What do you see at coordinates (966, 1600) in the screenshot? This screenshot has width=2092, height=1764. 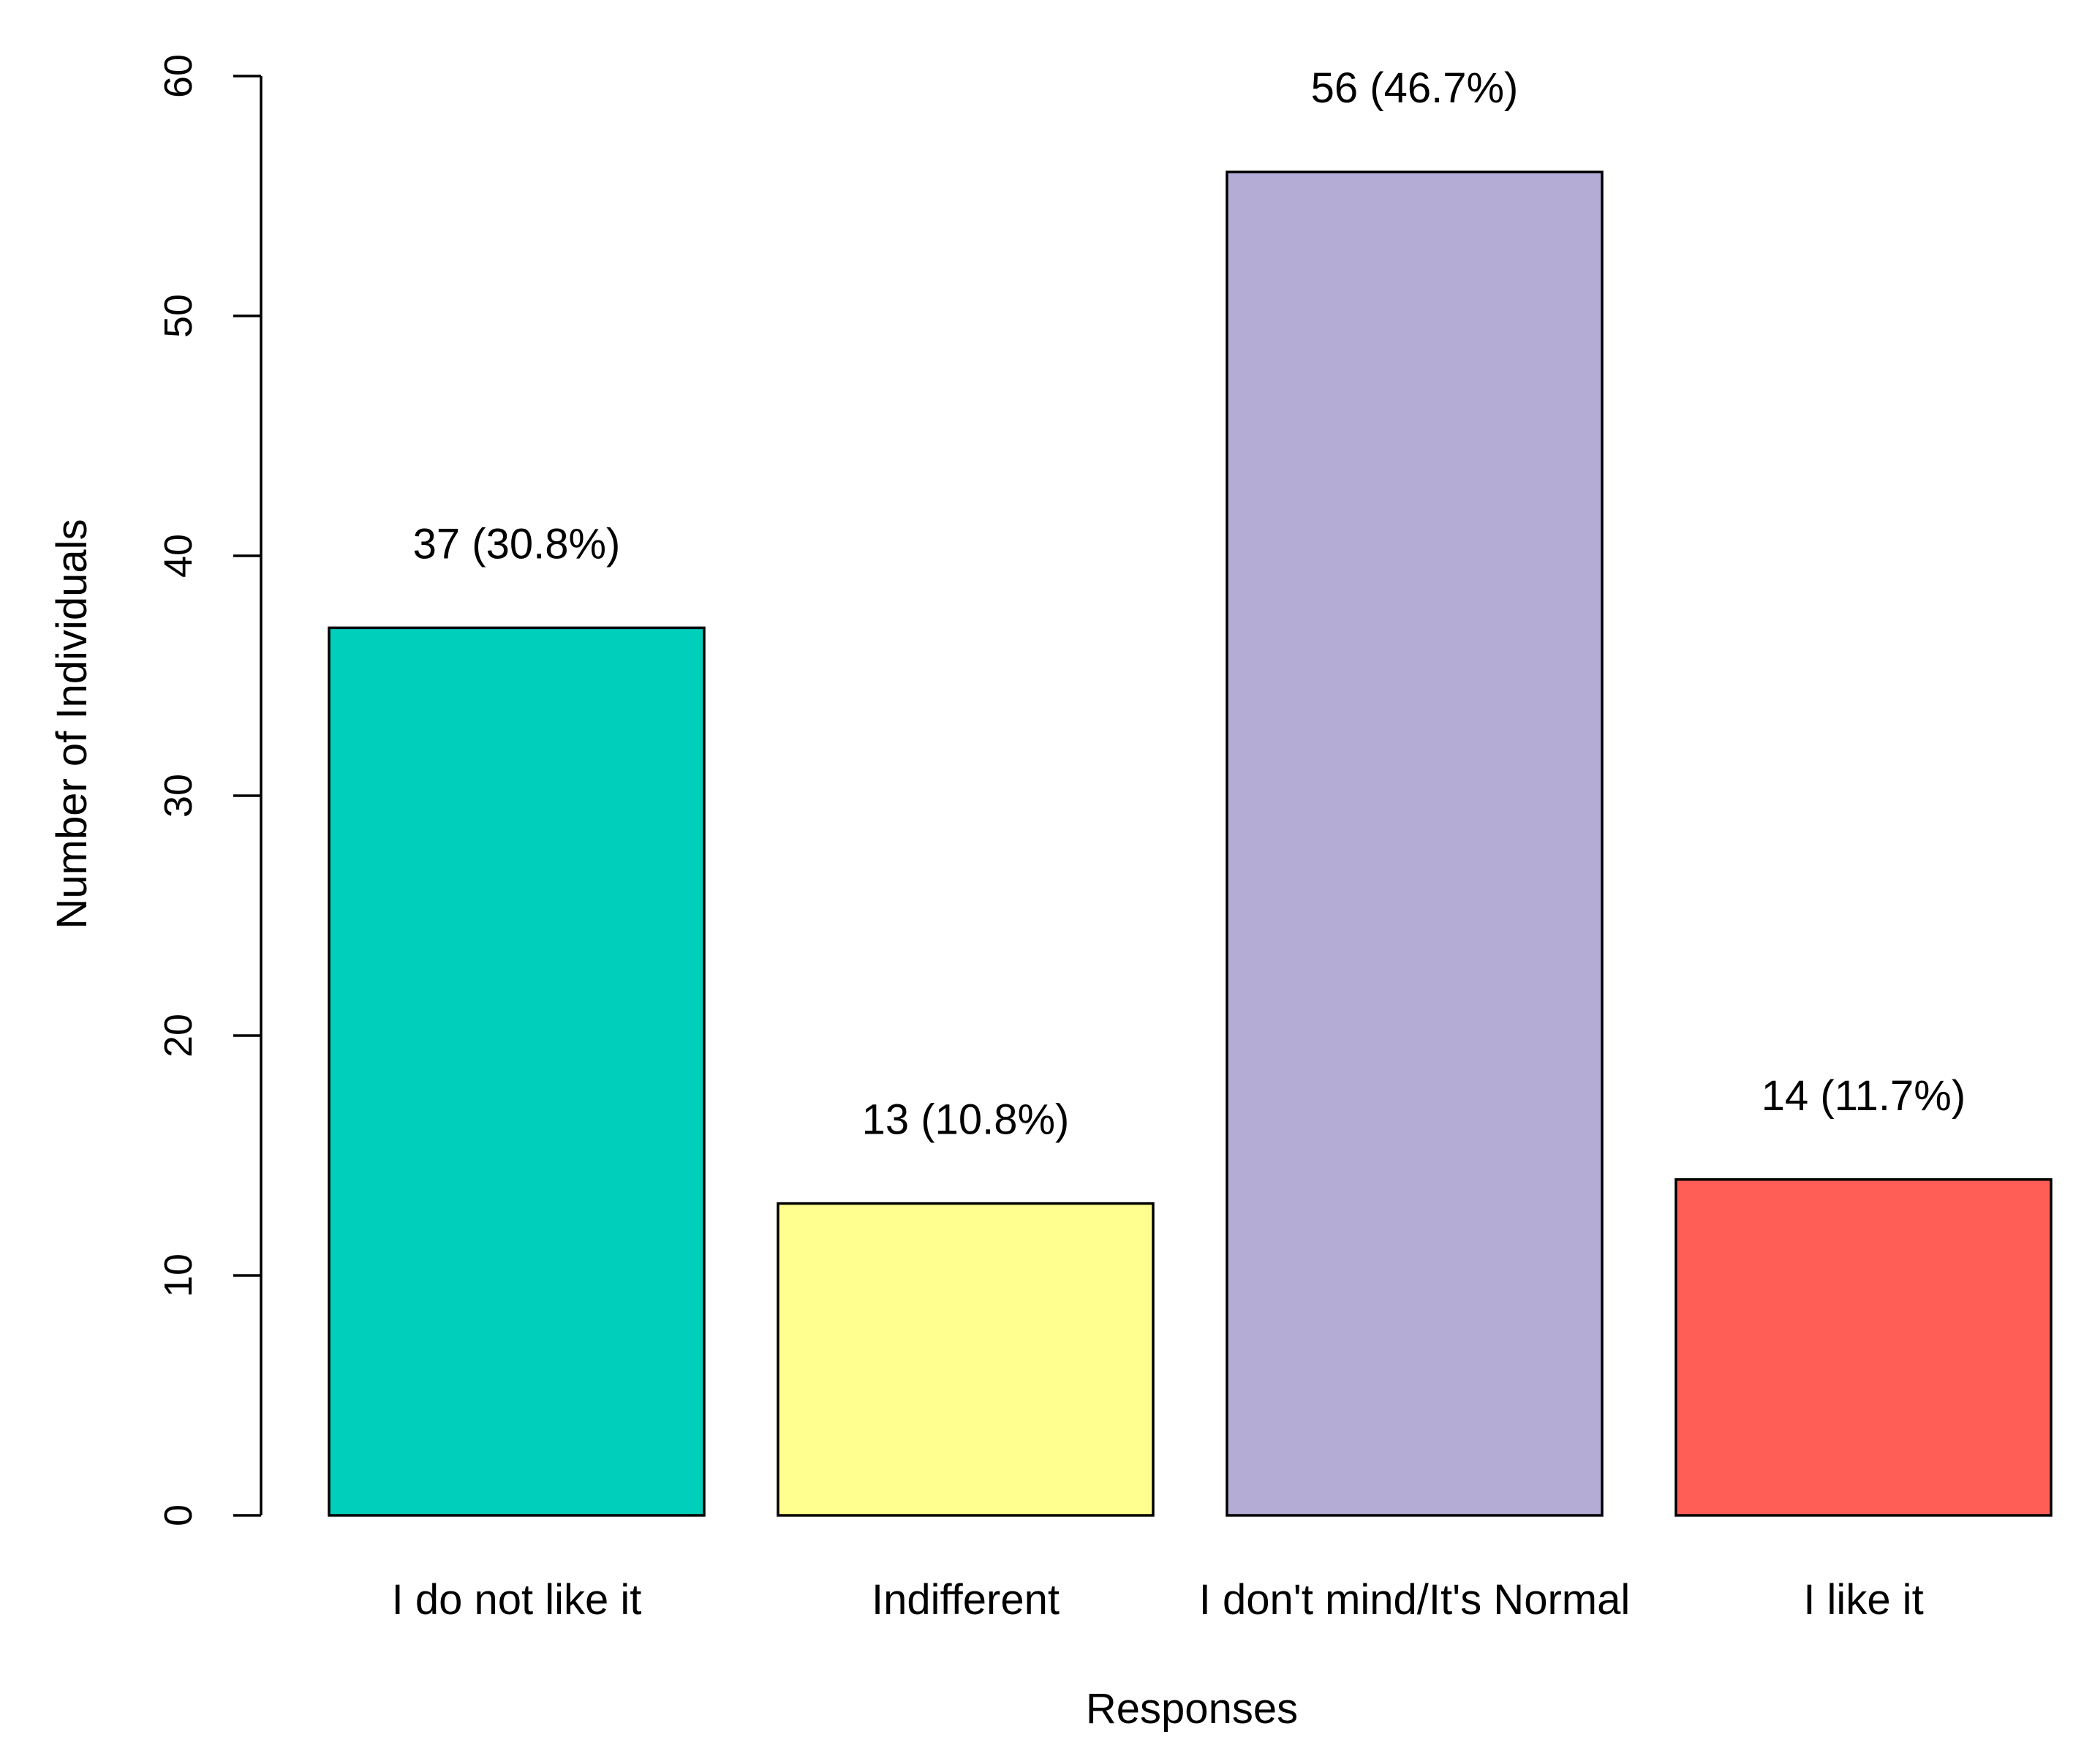 I see `x-category-label: Indifferent` at bounding box center [966, 1600].